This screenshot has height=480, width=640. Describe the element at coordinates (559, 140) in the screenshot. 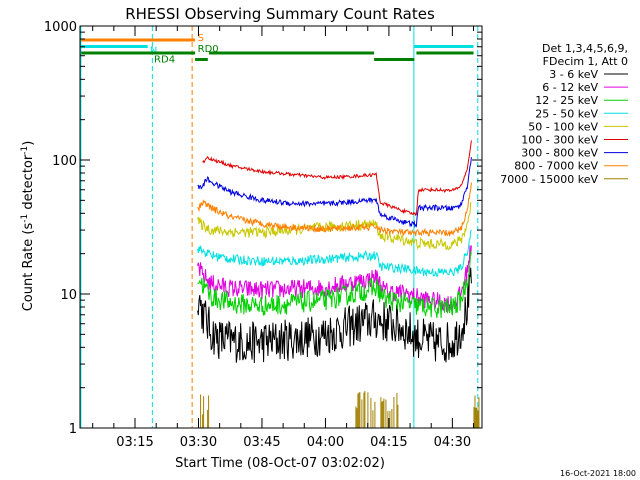

I see `legend-label-5: 100 - 300 keV` at that location.